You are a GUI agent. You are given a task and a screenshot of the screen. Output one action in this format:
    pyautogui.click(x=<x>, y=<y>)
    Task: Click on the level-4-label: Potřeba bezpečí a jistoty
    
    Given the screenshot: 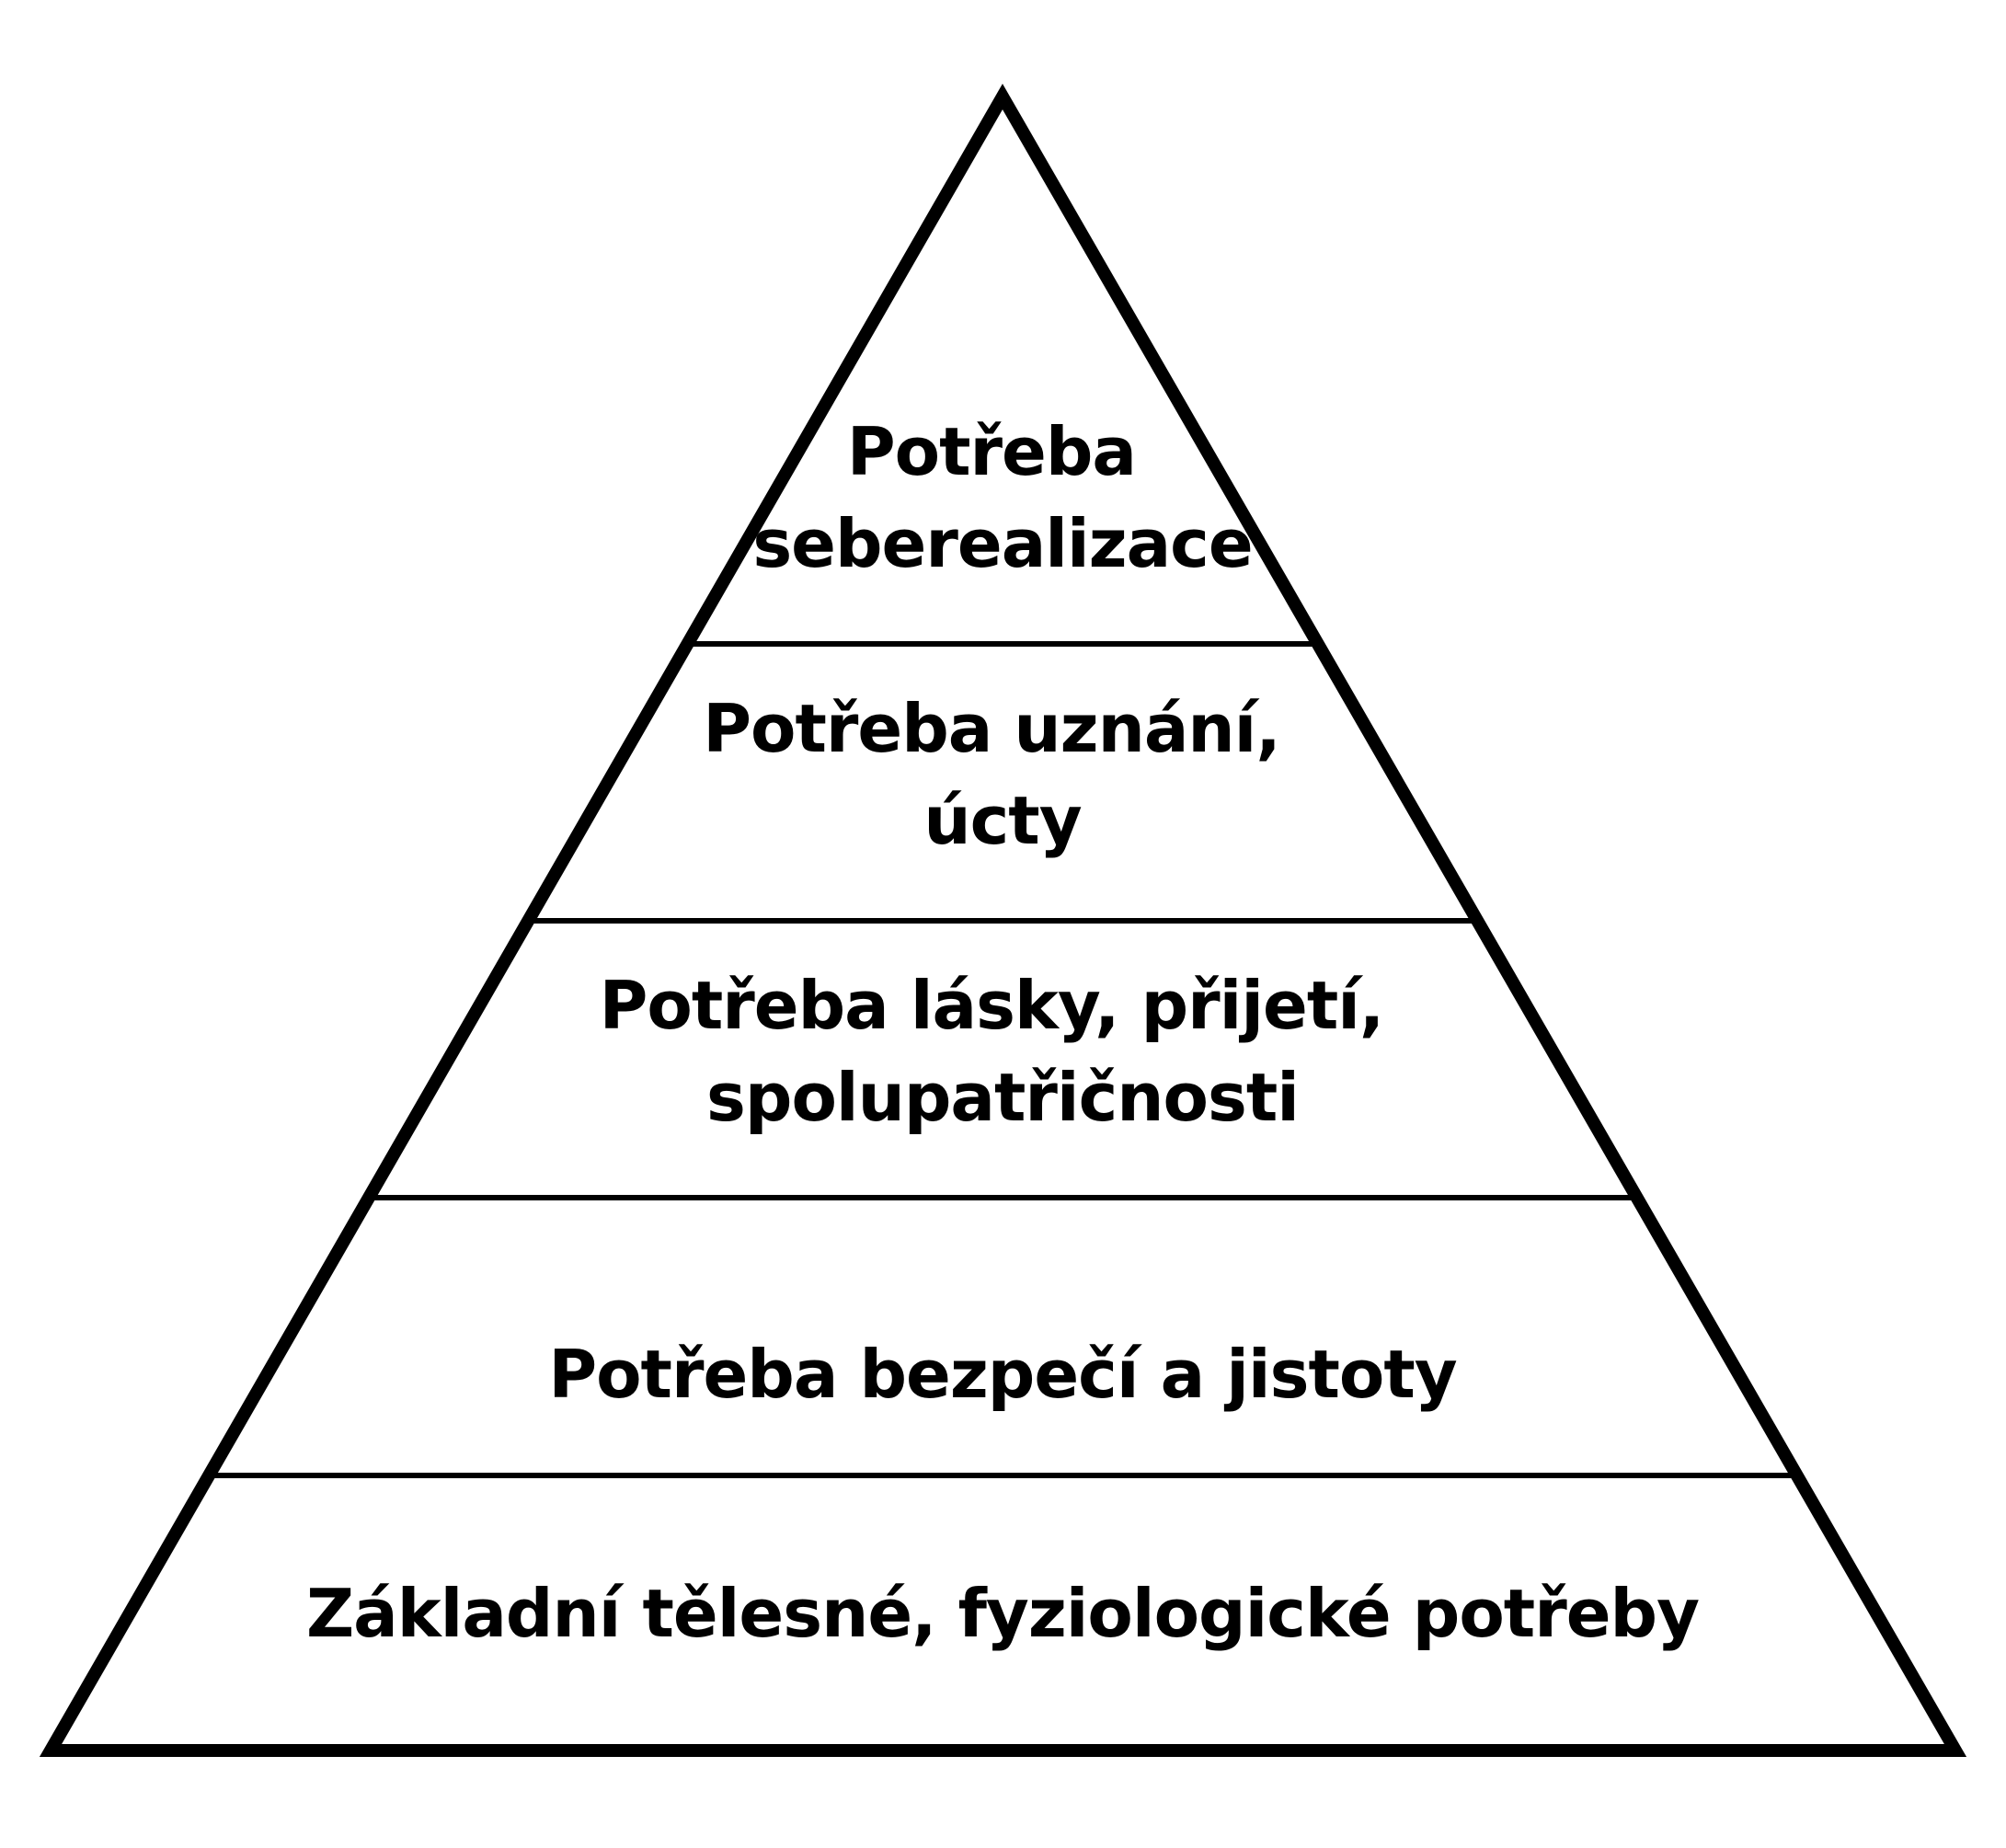 What is the action you would take?
    pyautogui.click(x=1002, y=1374)
    